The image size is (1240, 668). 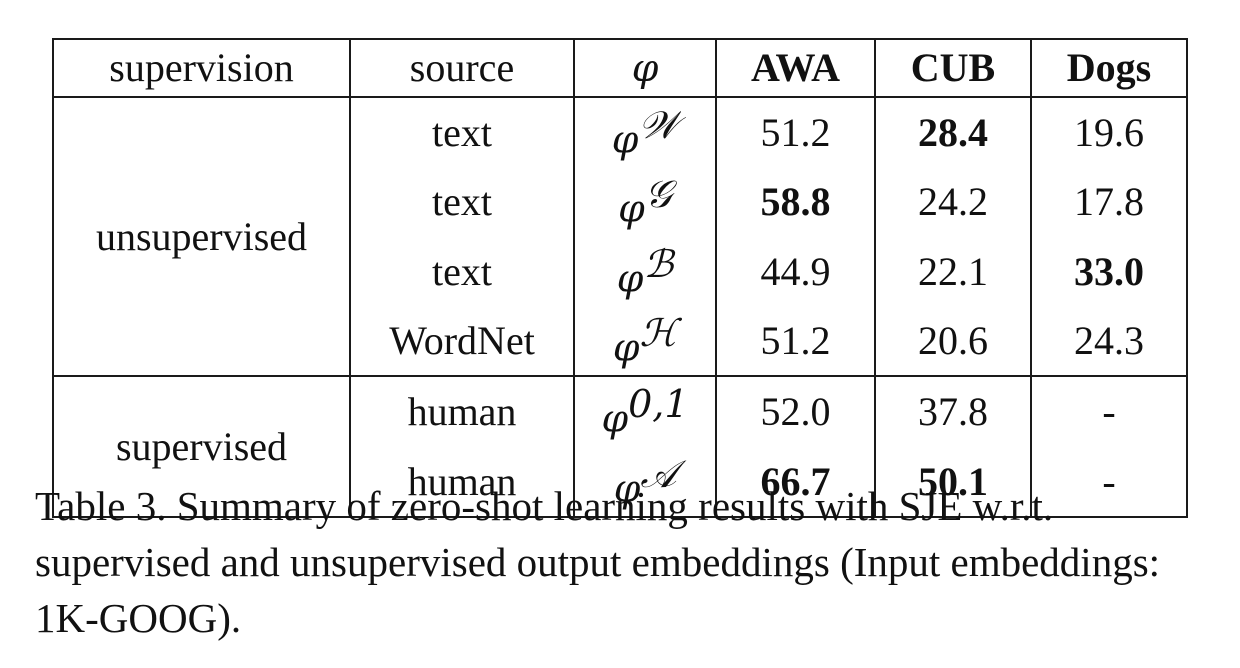 What do you see at coordinates (795, 411) in the screenshot?
I see `cell-awa: 52.0` at bounding box center [795, 411].